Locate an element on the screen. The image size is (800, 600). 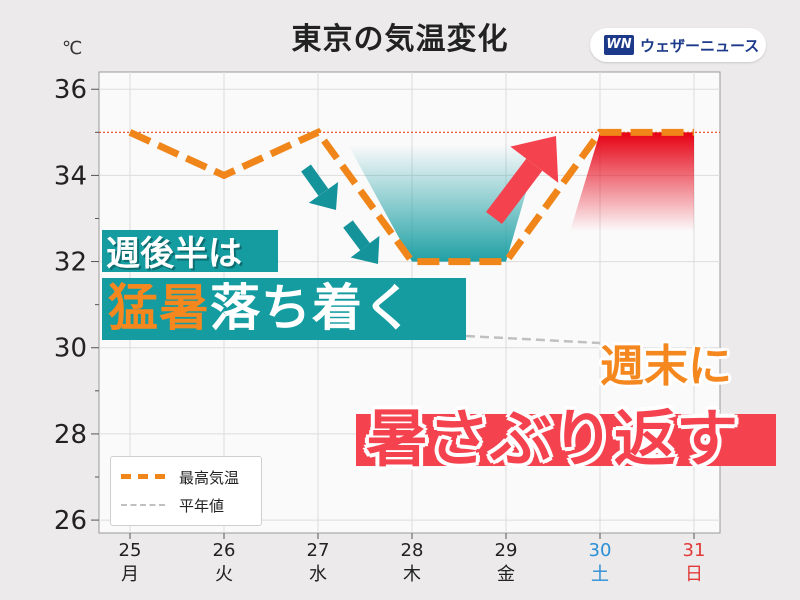
x-weekday-label: 木 is located at coordinates (412, 574).